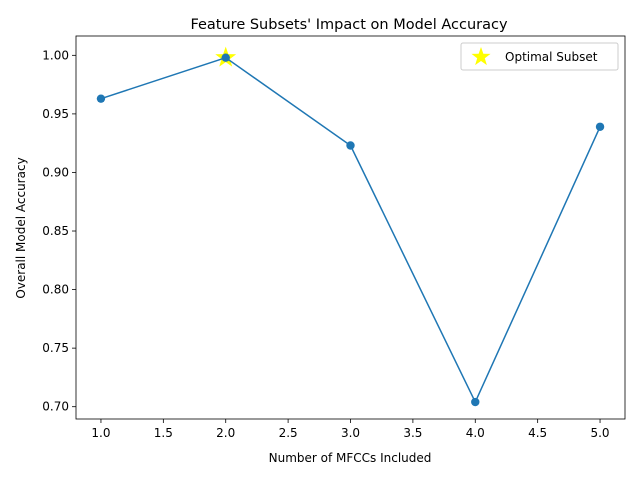 The height and width of the screenshot is (480, 640). Describe the element at coordinates (55, 55) in the screenshot. I see `y-tick-label: 1.00` at that location.